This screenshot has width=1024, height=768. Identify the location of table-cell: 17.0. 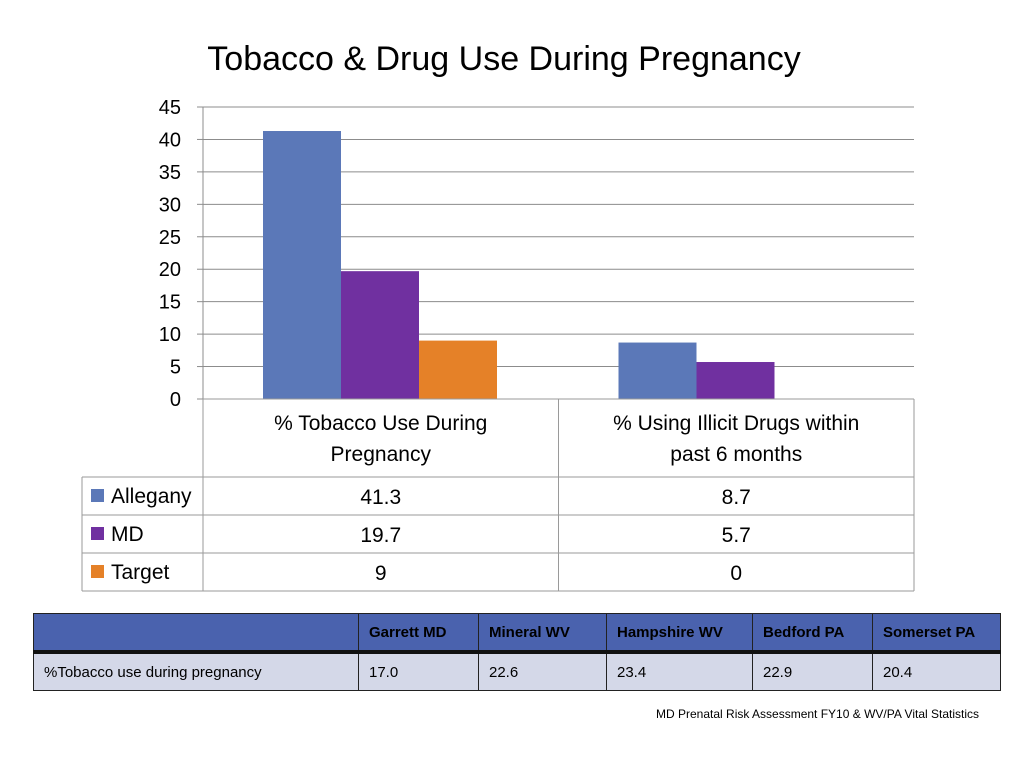
(418, 671).